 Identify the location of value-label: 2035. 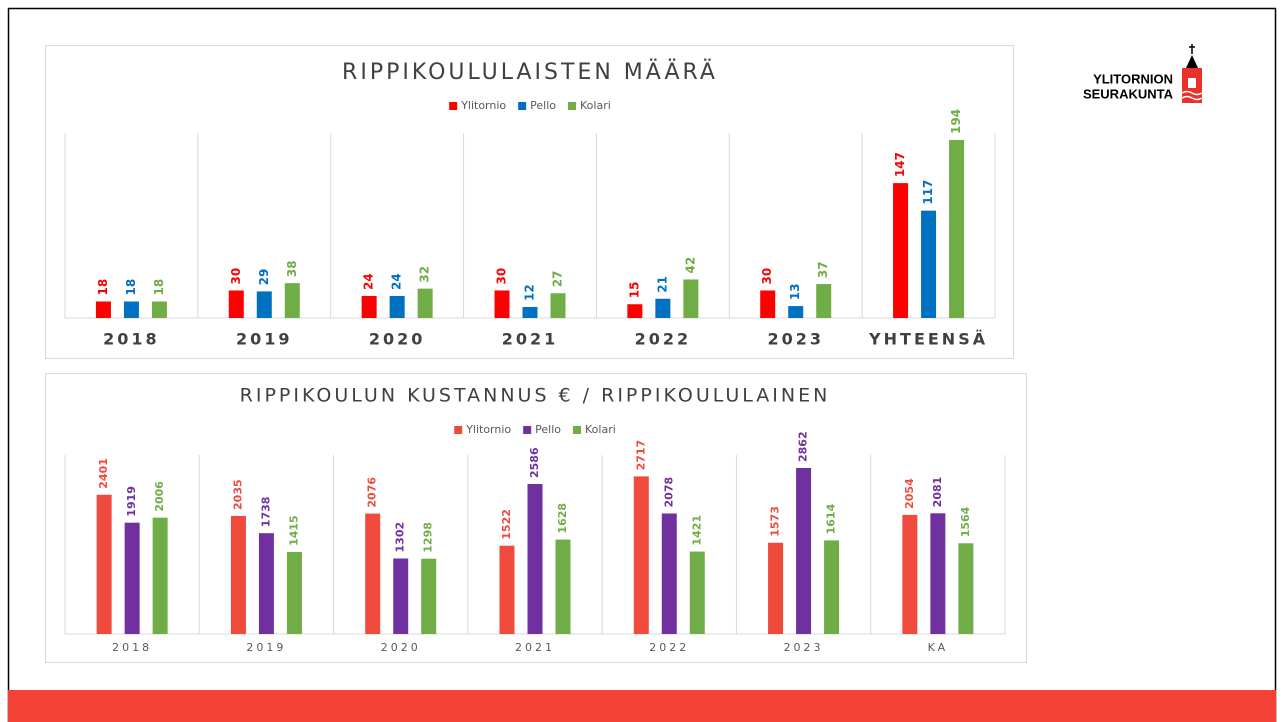
(237, 494).